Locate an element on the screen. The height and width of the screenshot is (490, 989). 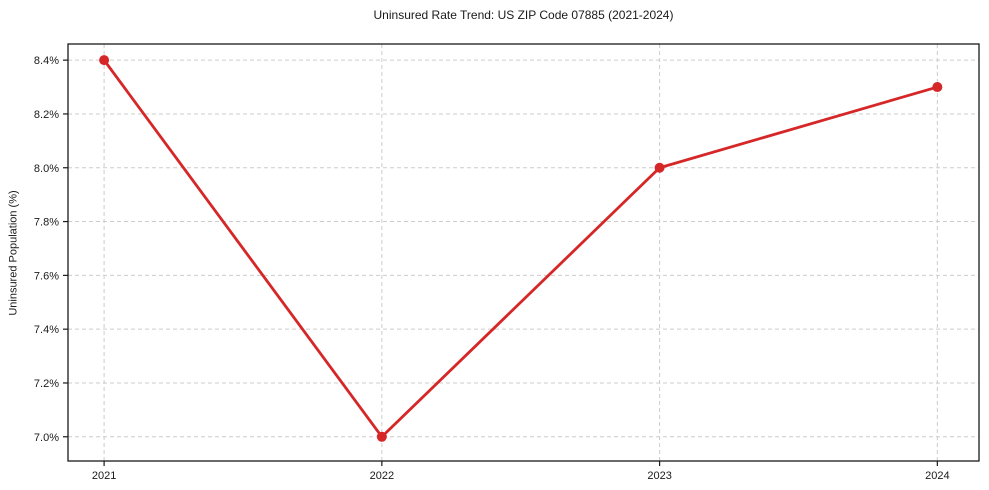
y-tick-label: 7.4% is located at coordinates (46, 330).